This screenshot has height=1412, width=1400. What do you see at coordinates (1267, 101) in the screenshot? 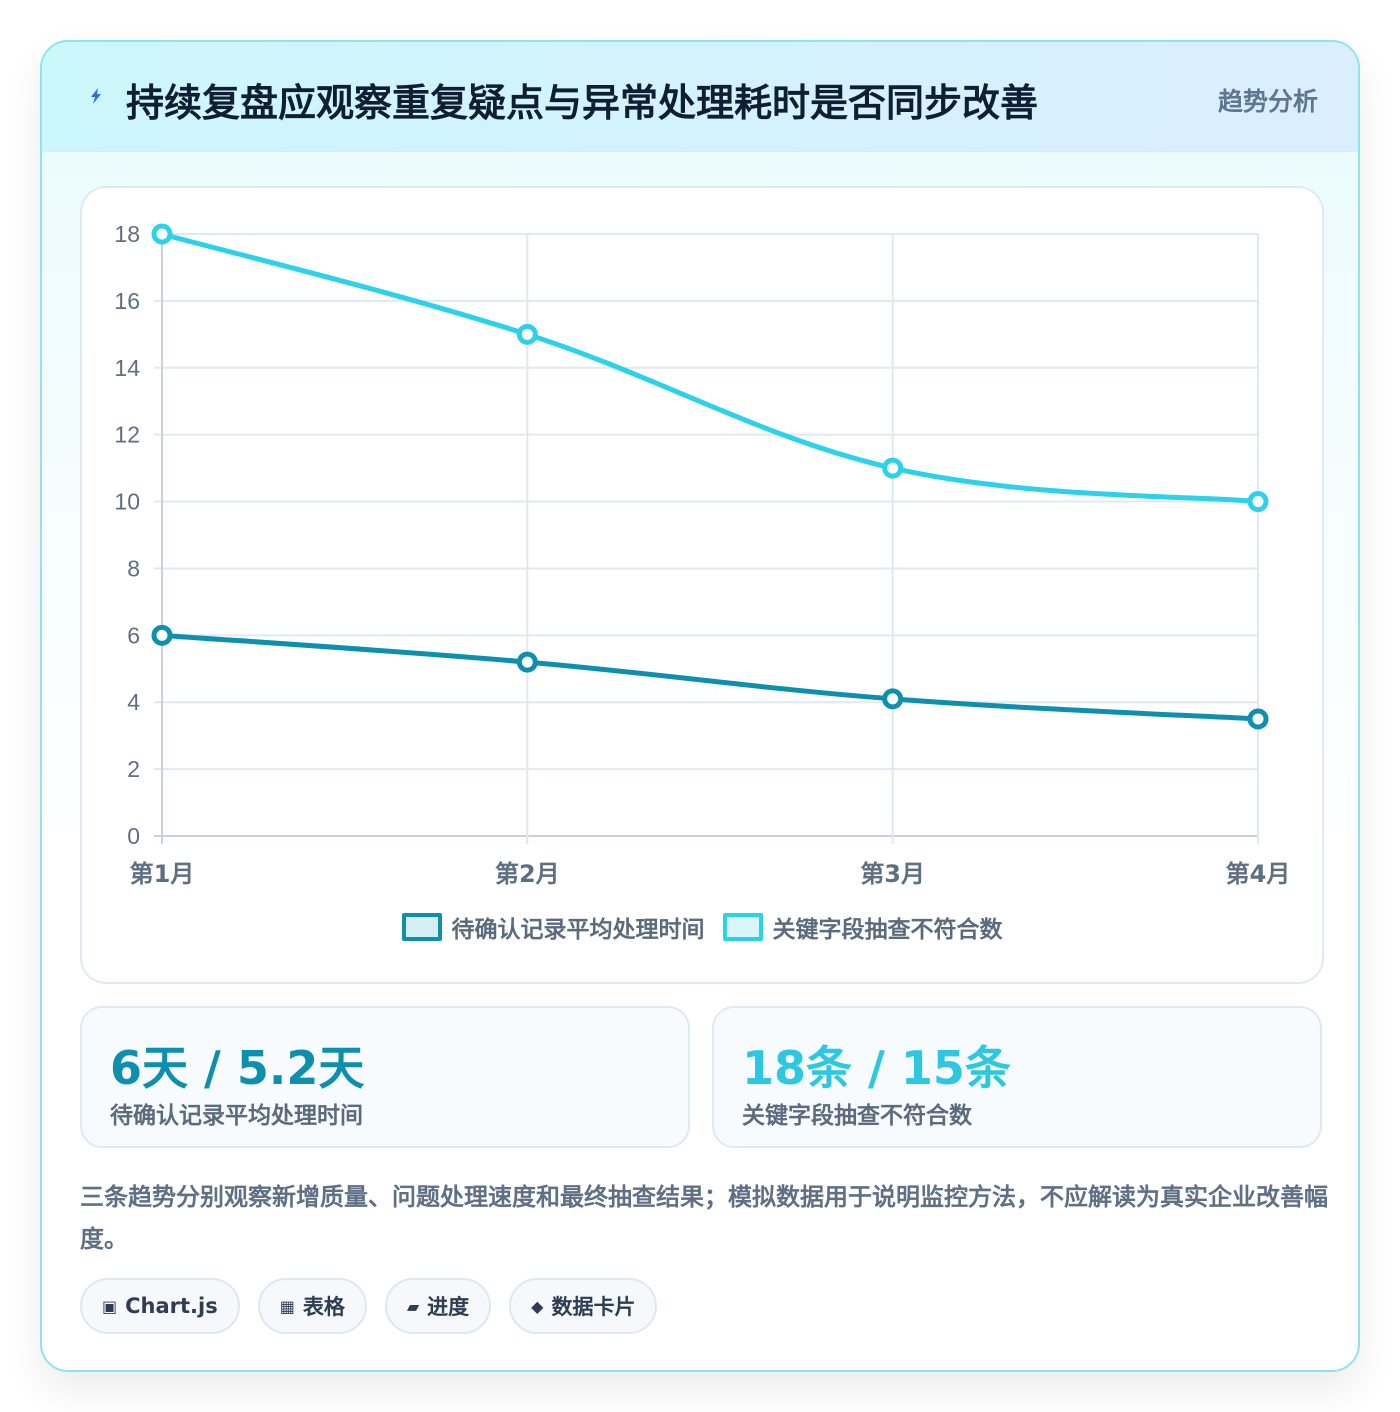
I see `header-tag: 趋势分析` at bounding box center [1267, 101].